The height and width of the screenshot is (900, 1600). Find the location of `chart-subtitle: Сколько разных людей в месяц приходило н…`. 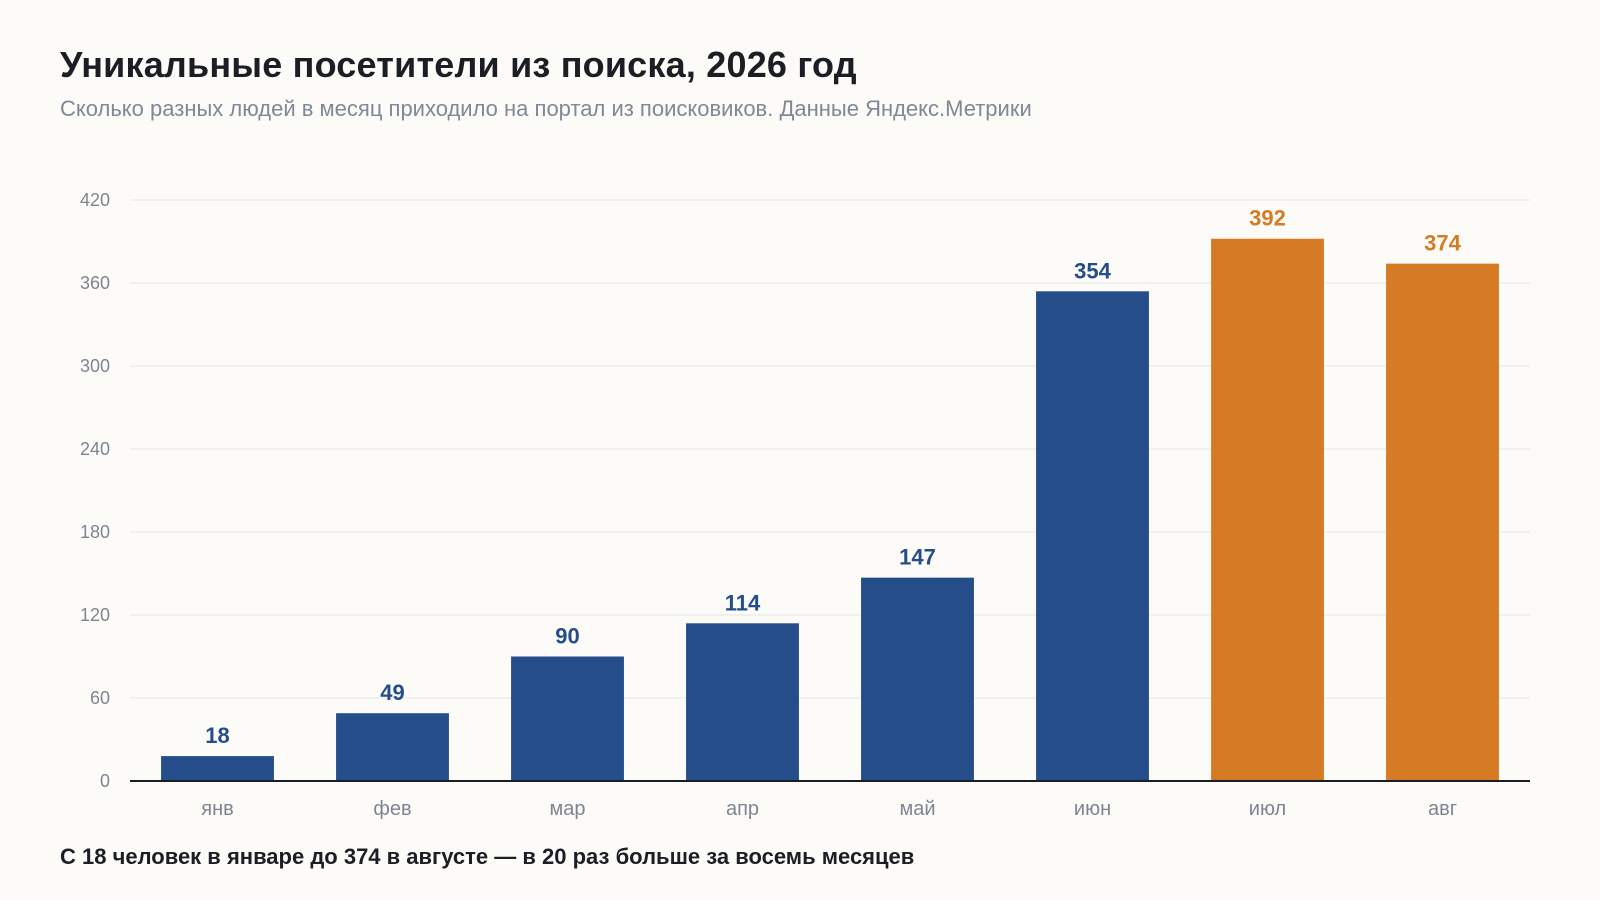

chart-subtitle: Сколько разных людей в месяц приходило н… is located at coordinates (546, 108).